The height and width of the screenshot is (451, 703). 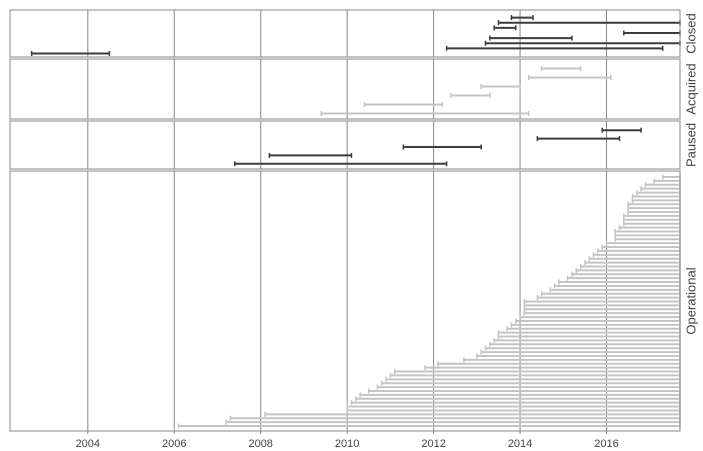 I want to click on panel-paused: Paused, so click(x=353, y=145).